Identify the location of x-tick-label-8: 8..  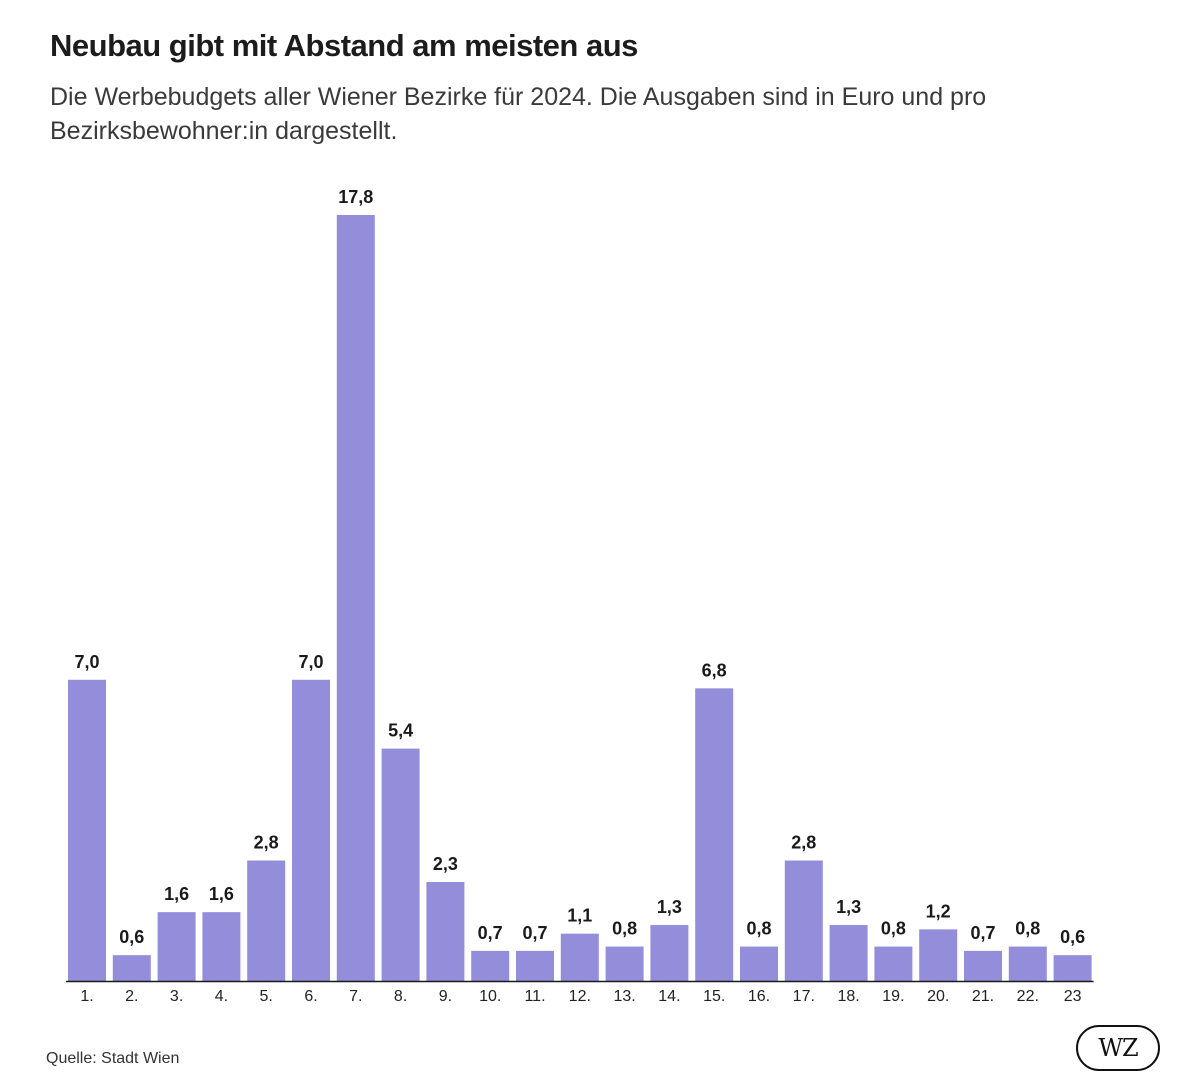
(400, 996).